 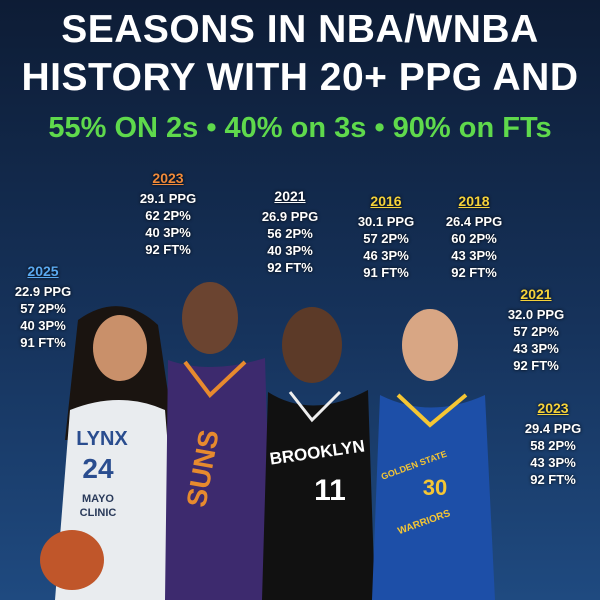 What do you see at coordinates (435, 487) in the screenshot?
I see `jersey-number: 30` at bounding box center [435, 487].